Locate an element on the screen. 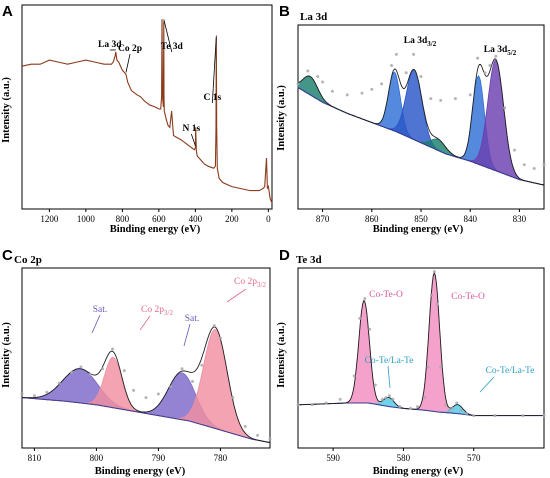 The width and height of the screenshot is (550, 478). peak-label: Co-Te/La-Te is located at coordinates (389, 361).